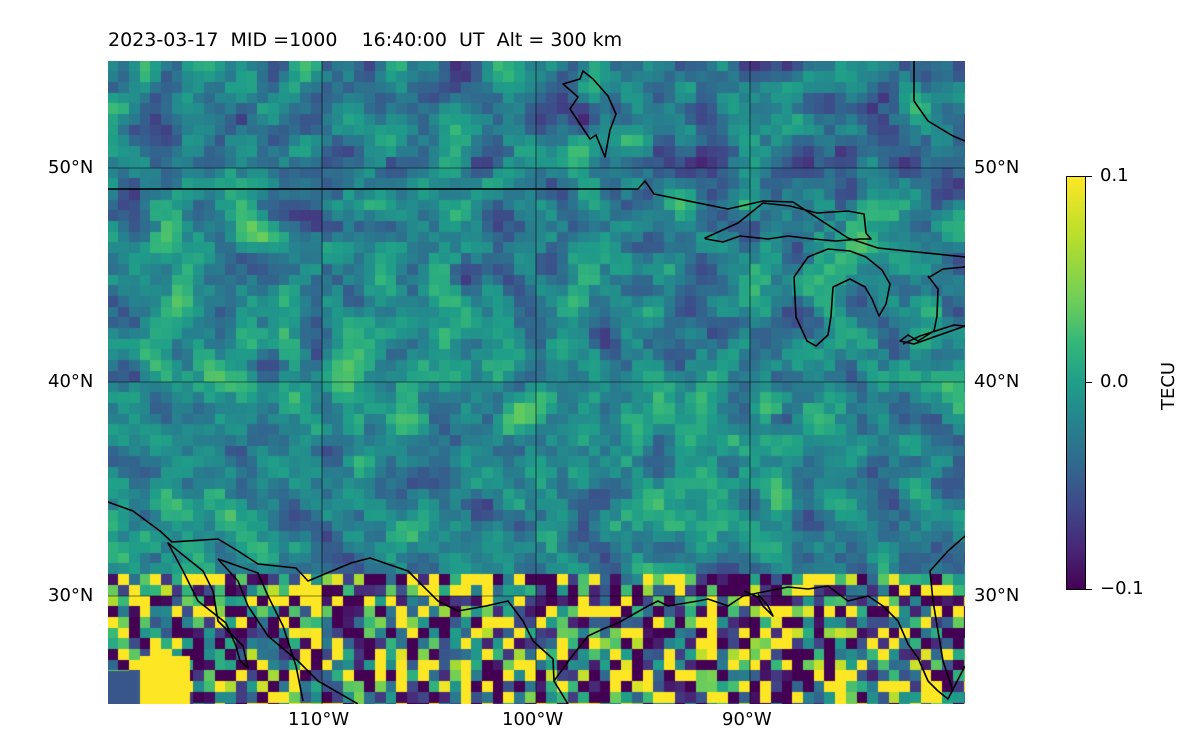 The width and height of the screenshot is (1200, 750). What do you see at coordinates (842, 297) in the screenshot?
I see `lake-michigan-huron` at bounding box center [842, 297].